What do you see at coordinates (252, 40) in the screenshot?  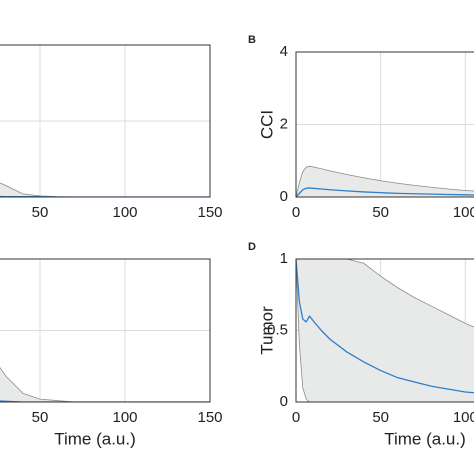 I see `panel-label: B` at bounding box center [252, 40].